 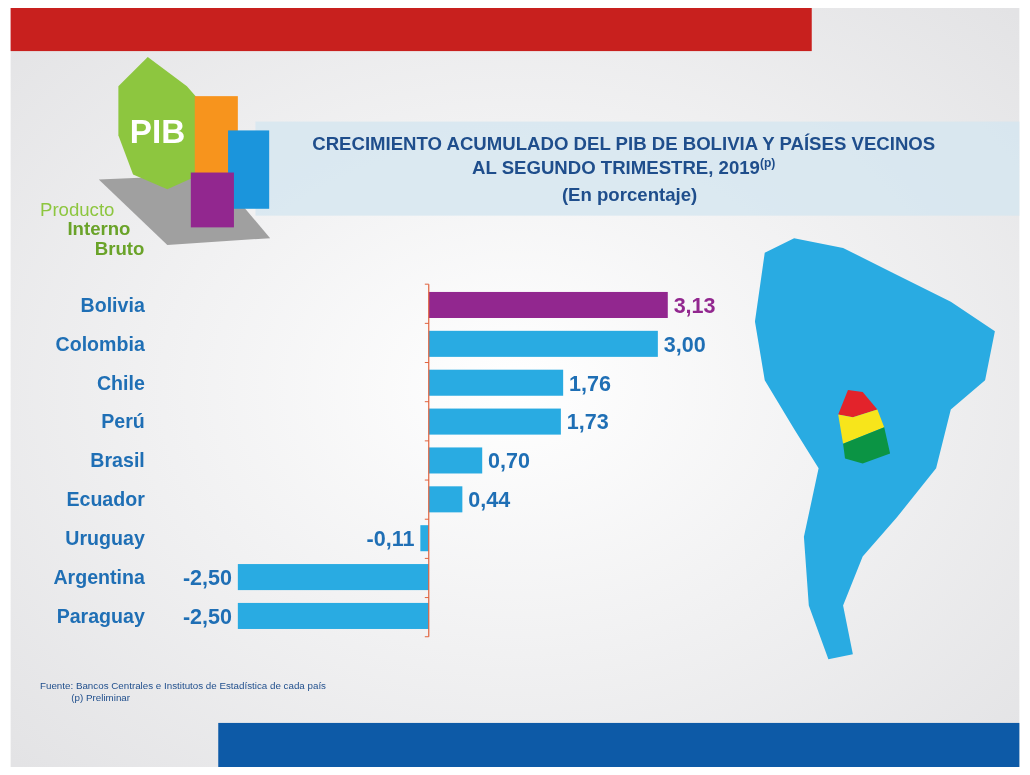 What do you see at coordinates (100, 615) in the screenshot?
I see `y-tick-label: Paraguay` at bounding box center [100, 615].